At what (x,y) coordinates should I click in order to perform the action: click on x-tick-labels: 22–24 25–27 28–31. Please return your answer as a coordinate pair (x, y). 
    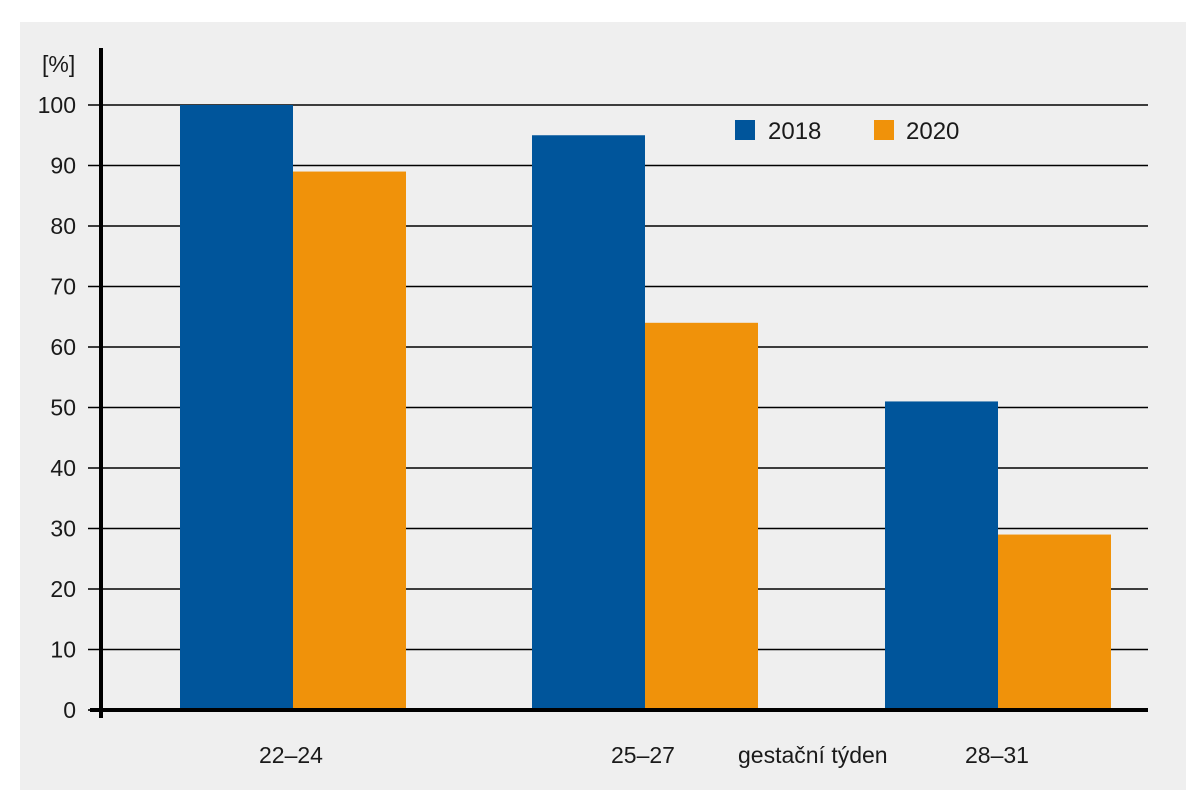
    Looking at the image, I should click on (644, 755).